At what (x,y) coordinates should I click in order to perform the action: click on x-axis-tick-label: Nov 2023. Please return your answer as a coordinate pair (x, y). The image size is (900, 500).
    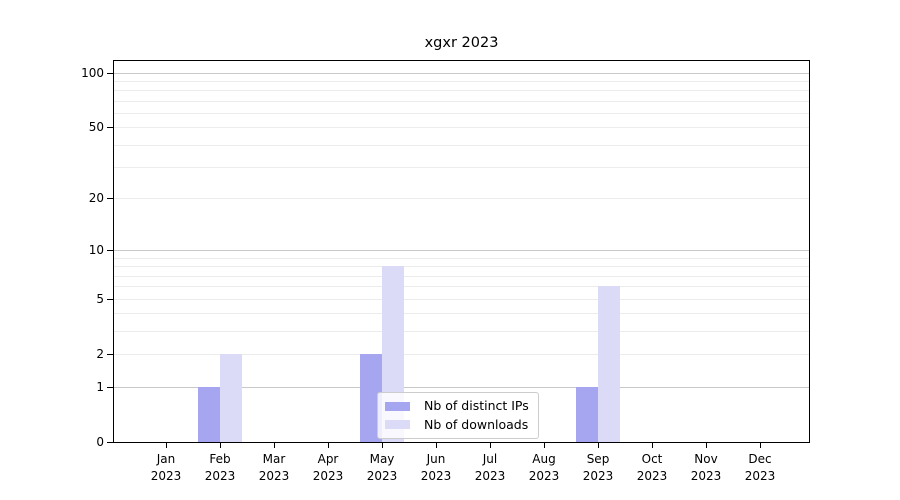
    Looking at the image, I should click on (706, 467).